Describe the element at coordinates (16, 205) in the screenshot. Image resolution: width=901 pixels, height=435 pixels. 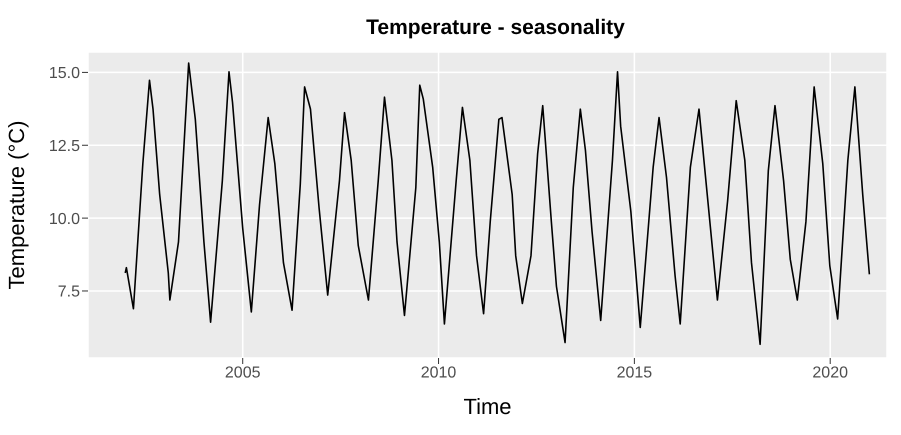
I see `y-axis-title: Temperature (°C)` at that location.